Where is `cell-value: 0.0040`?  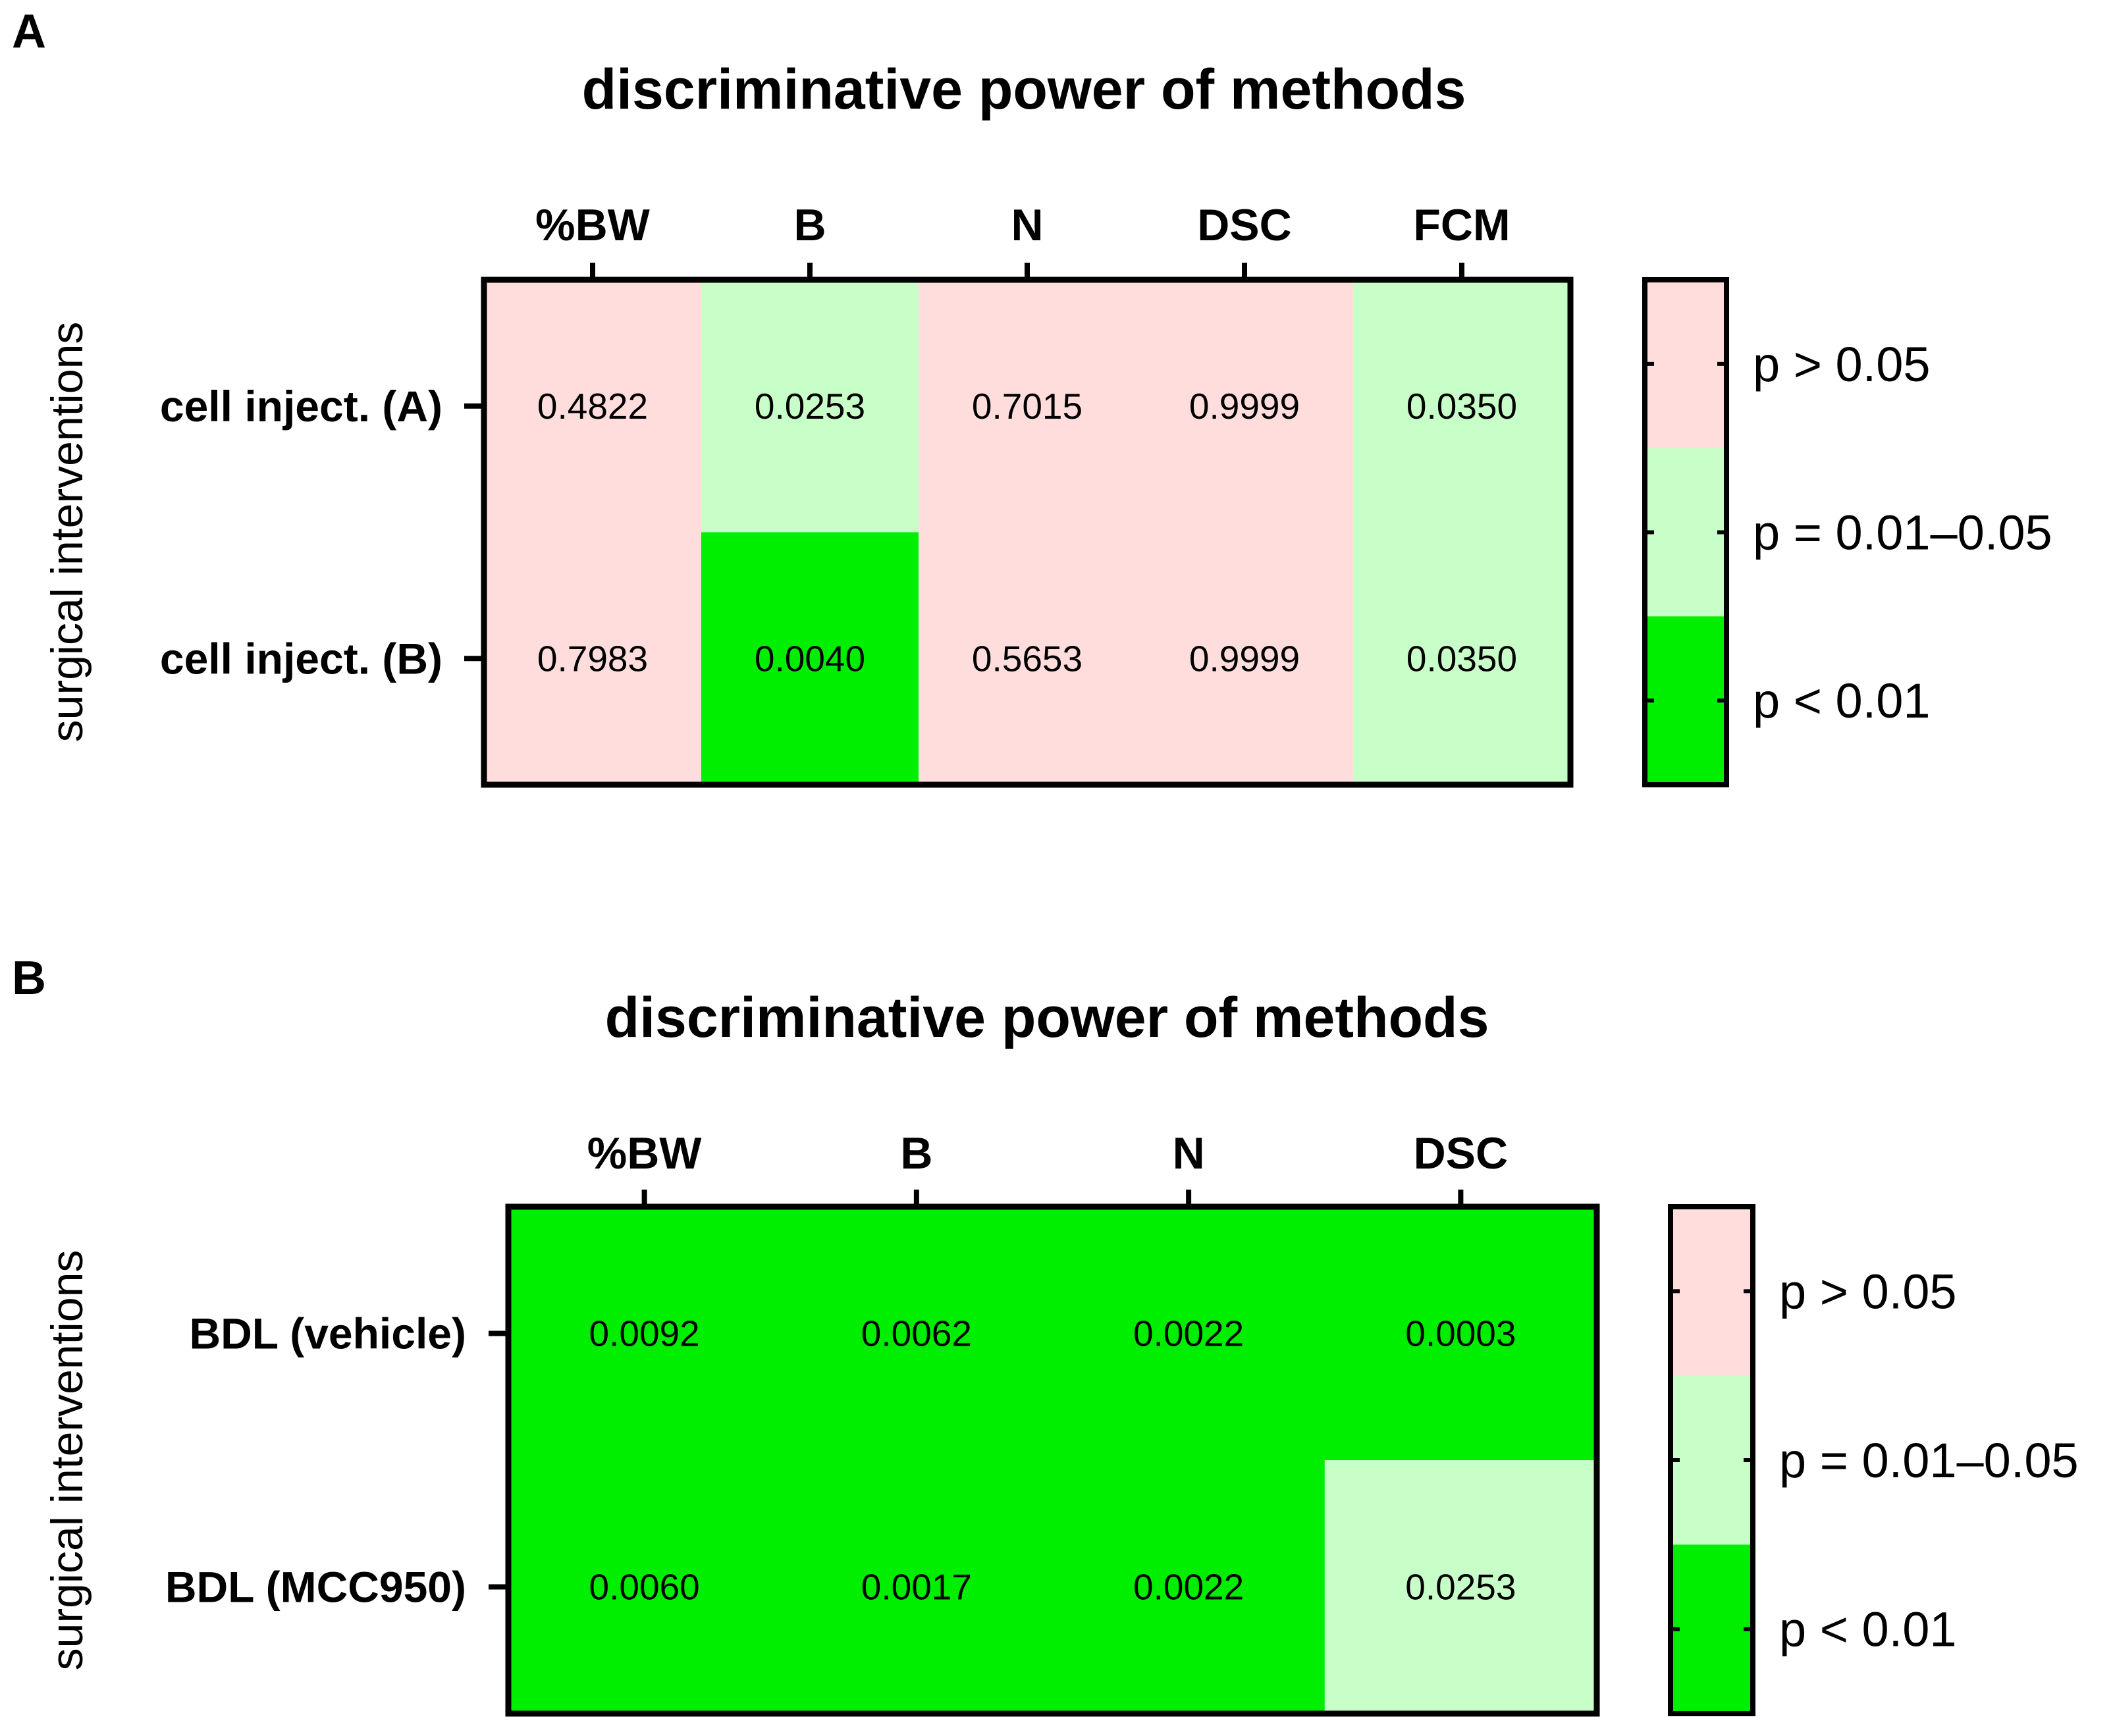 cell-value: 0.0040 is located at coordinates (810, 658).